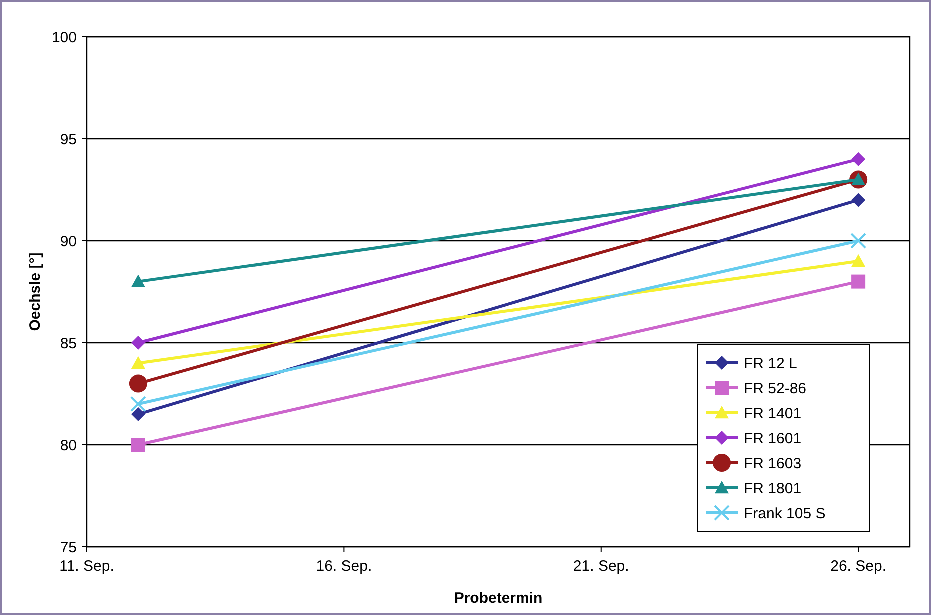  I want to click on y-tick-label: 90, so click(68, 241).